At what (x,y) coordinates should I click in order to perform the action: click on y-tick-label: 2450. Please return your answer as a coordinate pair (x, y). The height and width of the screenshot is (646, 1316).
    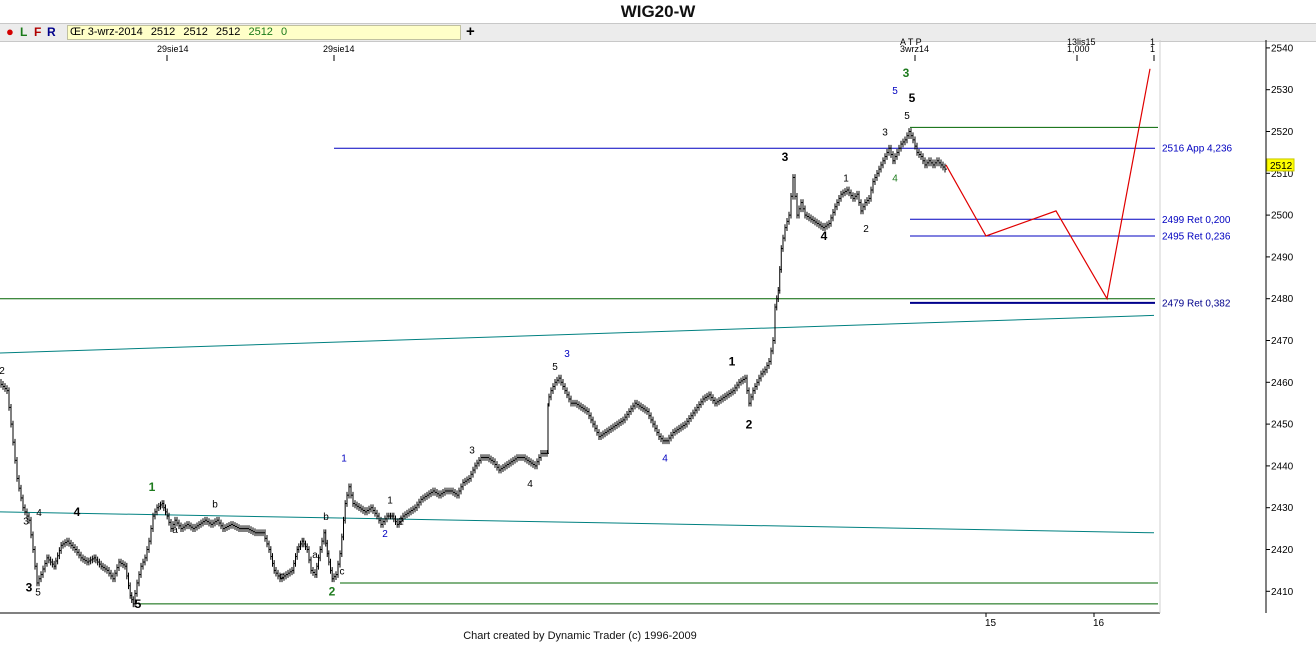
    Looking at the image, I should click on (1282, 425).